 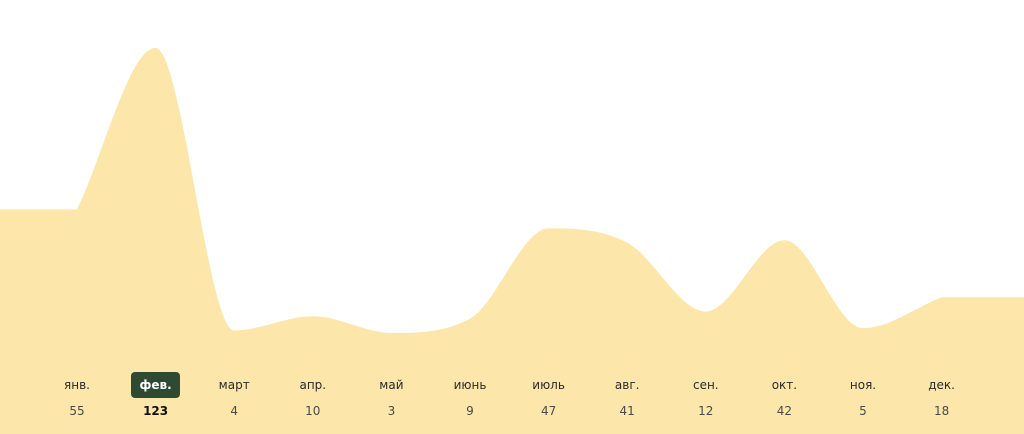 What do you see at coordinates (863, 395) in the screenshot?
I see `month-column: ноя. 5` at bounding box center [863, 395].